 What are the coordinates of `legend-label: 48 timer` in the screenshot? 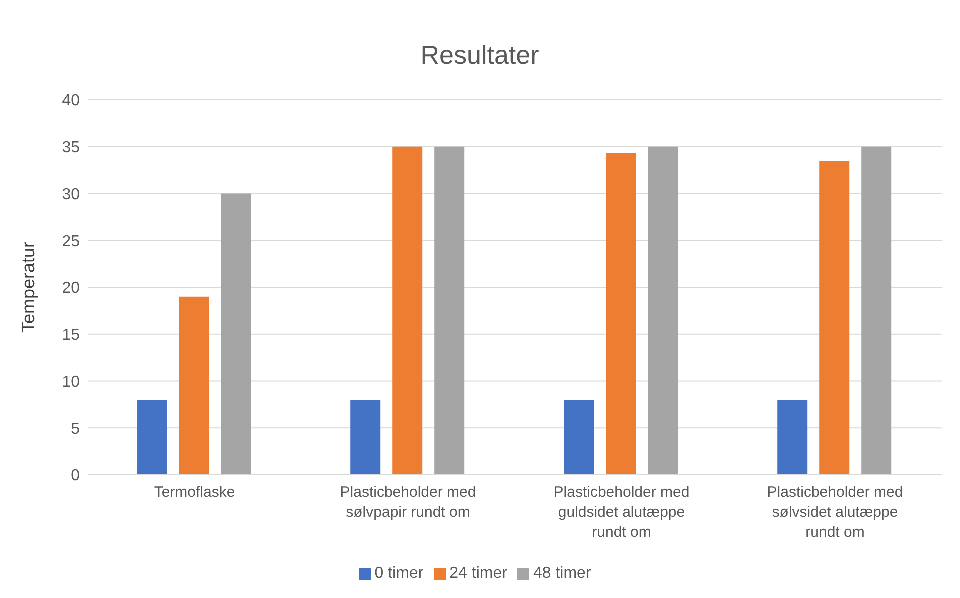 It's located at (562, 573).